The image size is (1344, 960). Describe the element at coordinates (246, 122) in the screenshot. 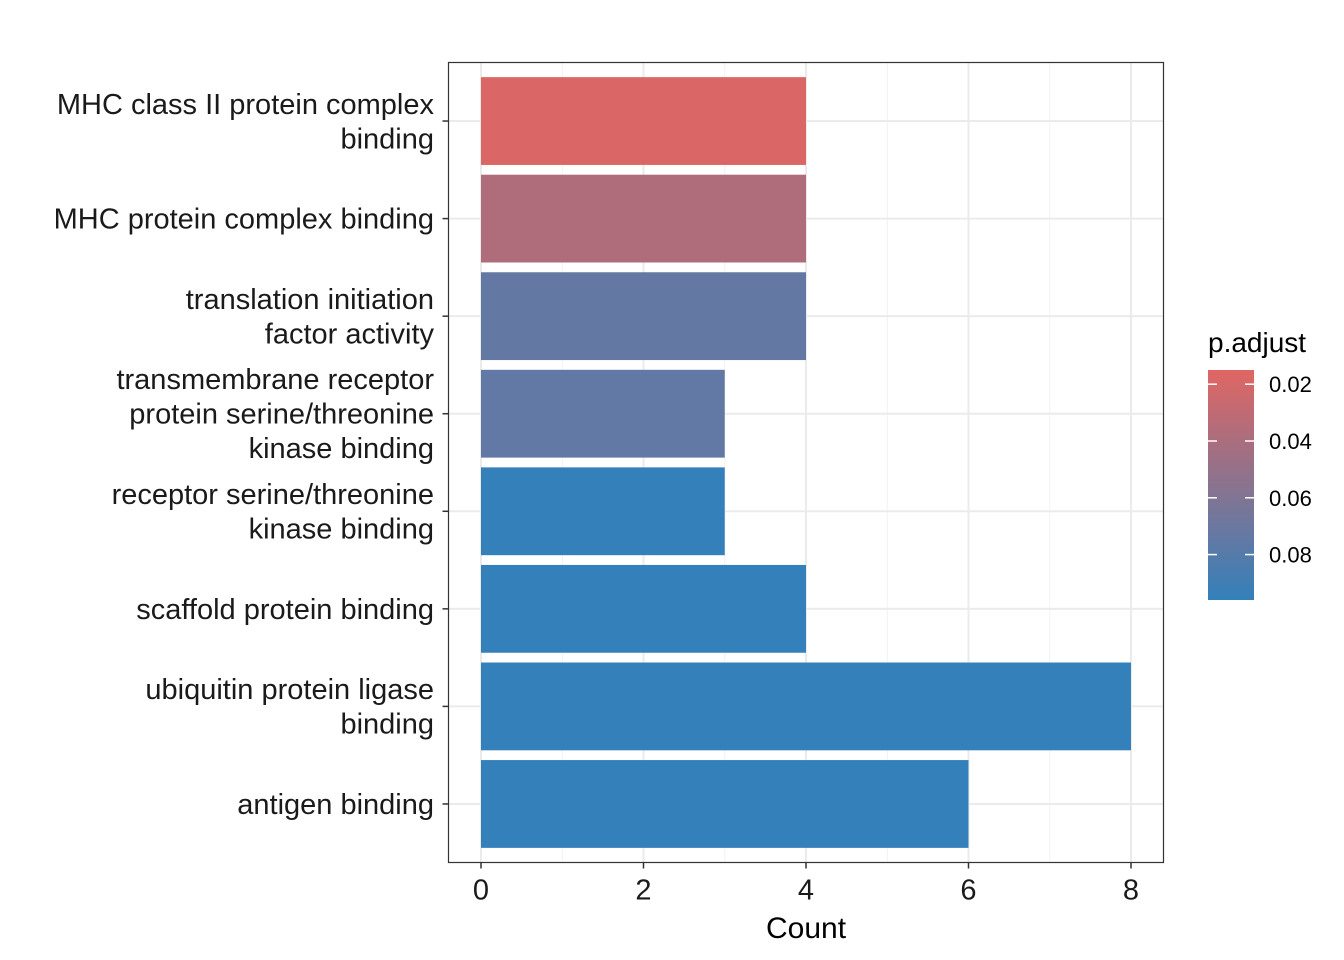

I see `y-tick-label: MHC class II protein complex binding` at that location.